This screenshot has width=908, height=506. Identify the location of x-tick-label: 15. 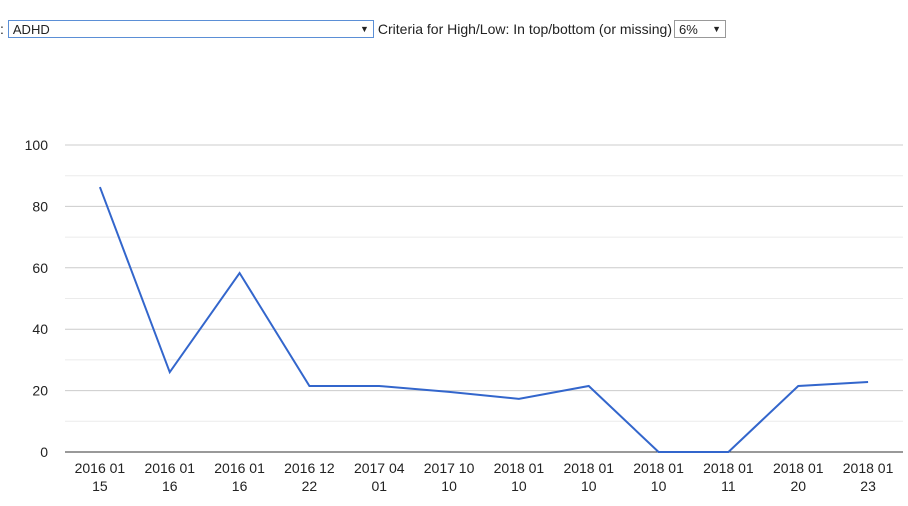
(100, 486).